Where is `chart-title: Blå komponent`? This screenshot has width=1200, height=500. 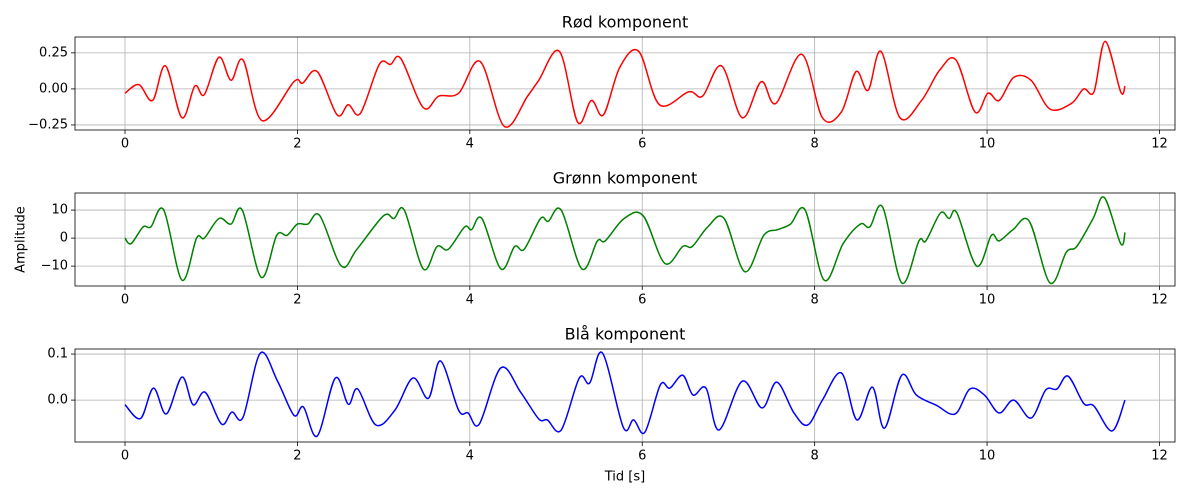 chart-title: Blå komponent is located at coordinates (625, 334).